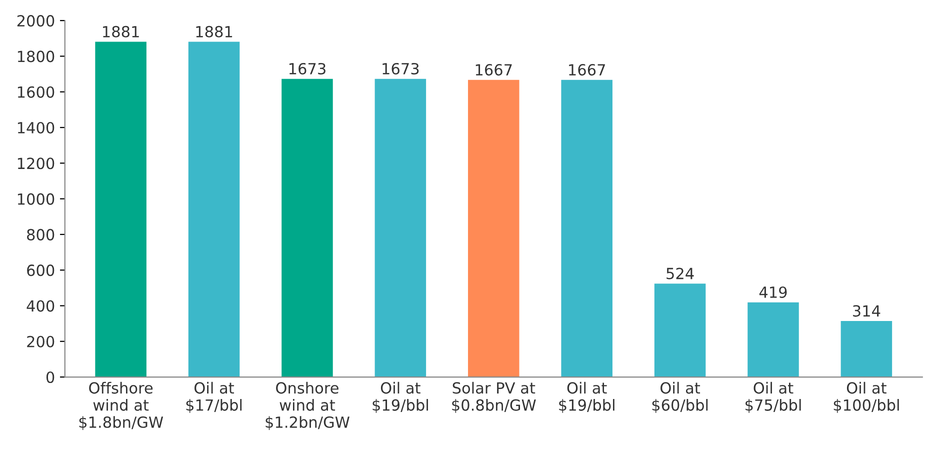 This screenshot has width=927, height=457. What do you see at coordinates (36, 56) in the screenshot?
I see `y-tick-label: 1800` at bounding box center [36, 56].